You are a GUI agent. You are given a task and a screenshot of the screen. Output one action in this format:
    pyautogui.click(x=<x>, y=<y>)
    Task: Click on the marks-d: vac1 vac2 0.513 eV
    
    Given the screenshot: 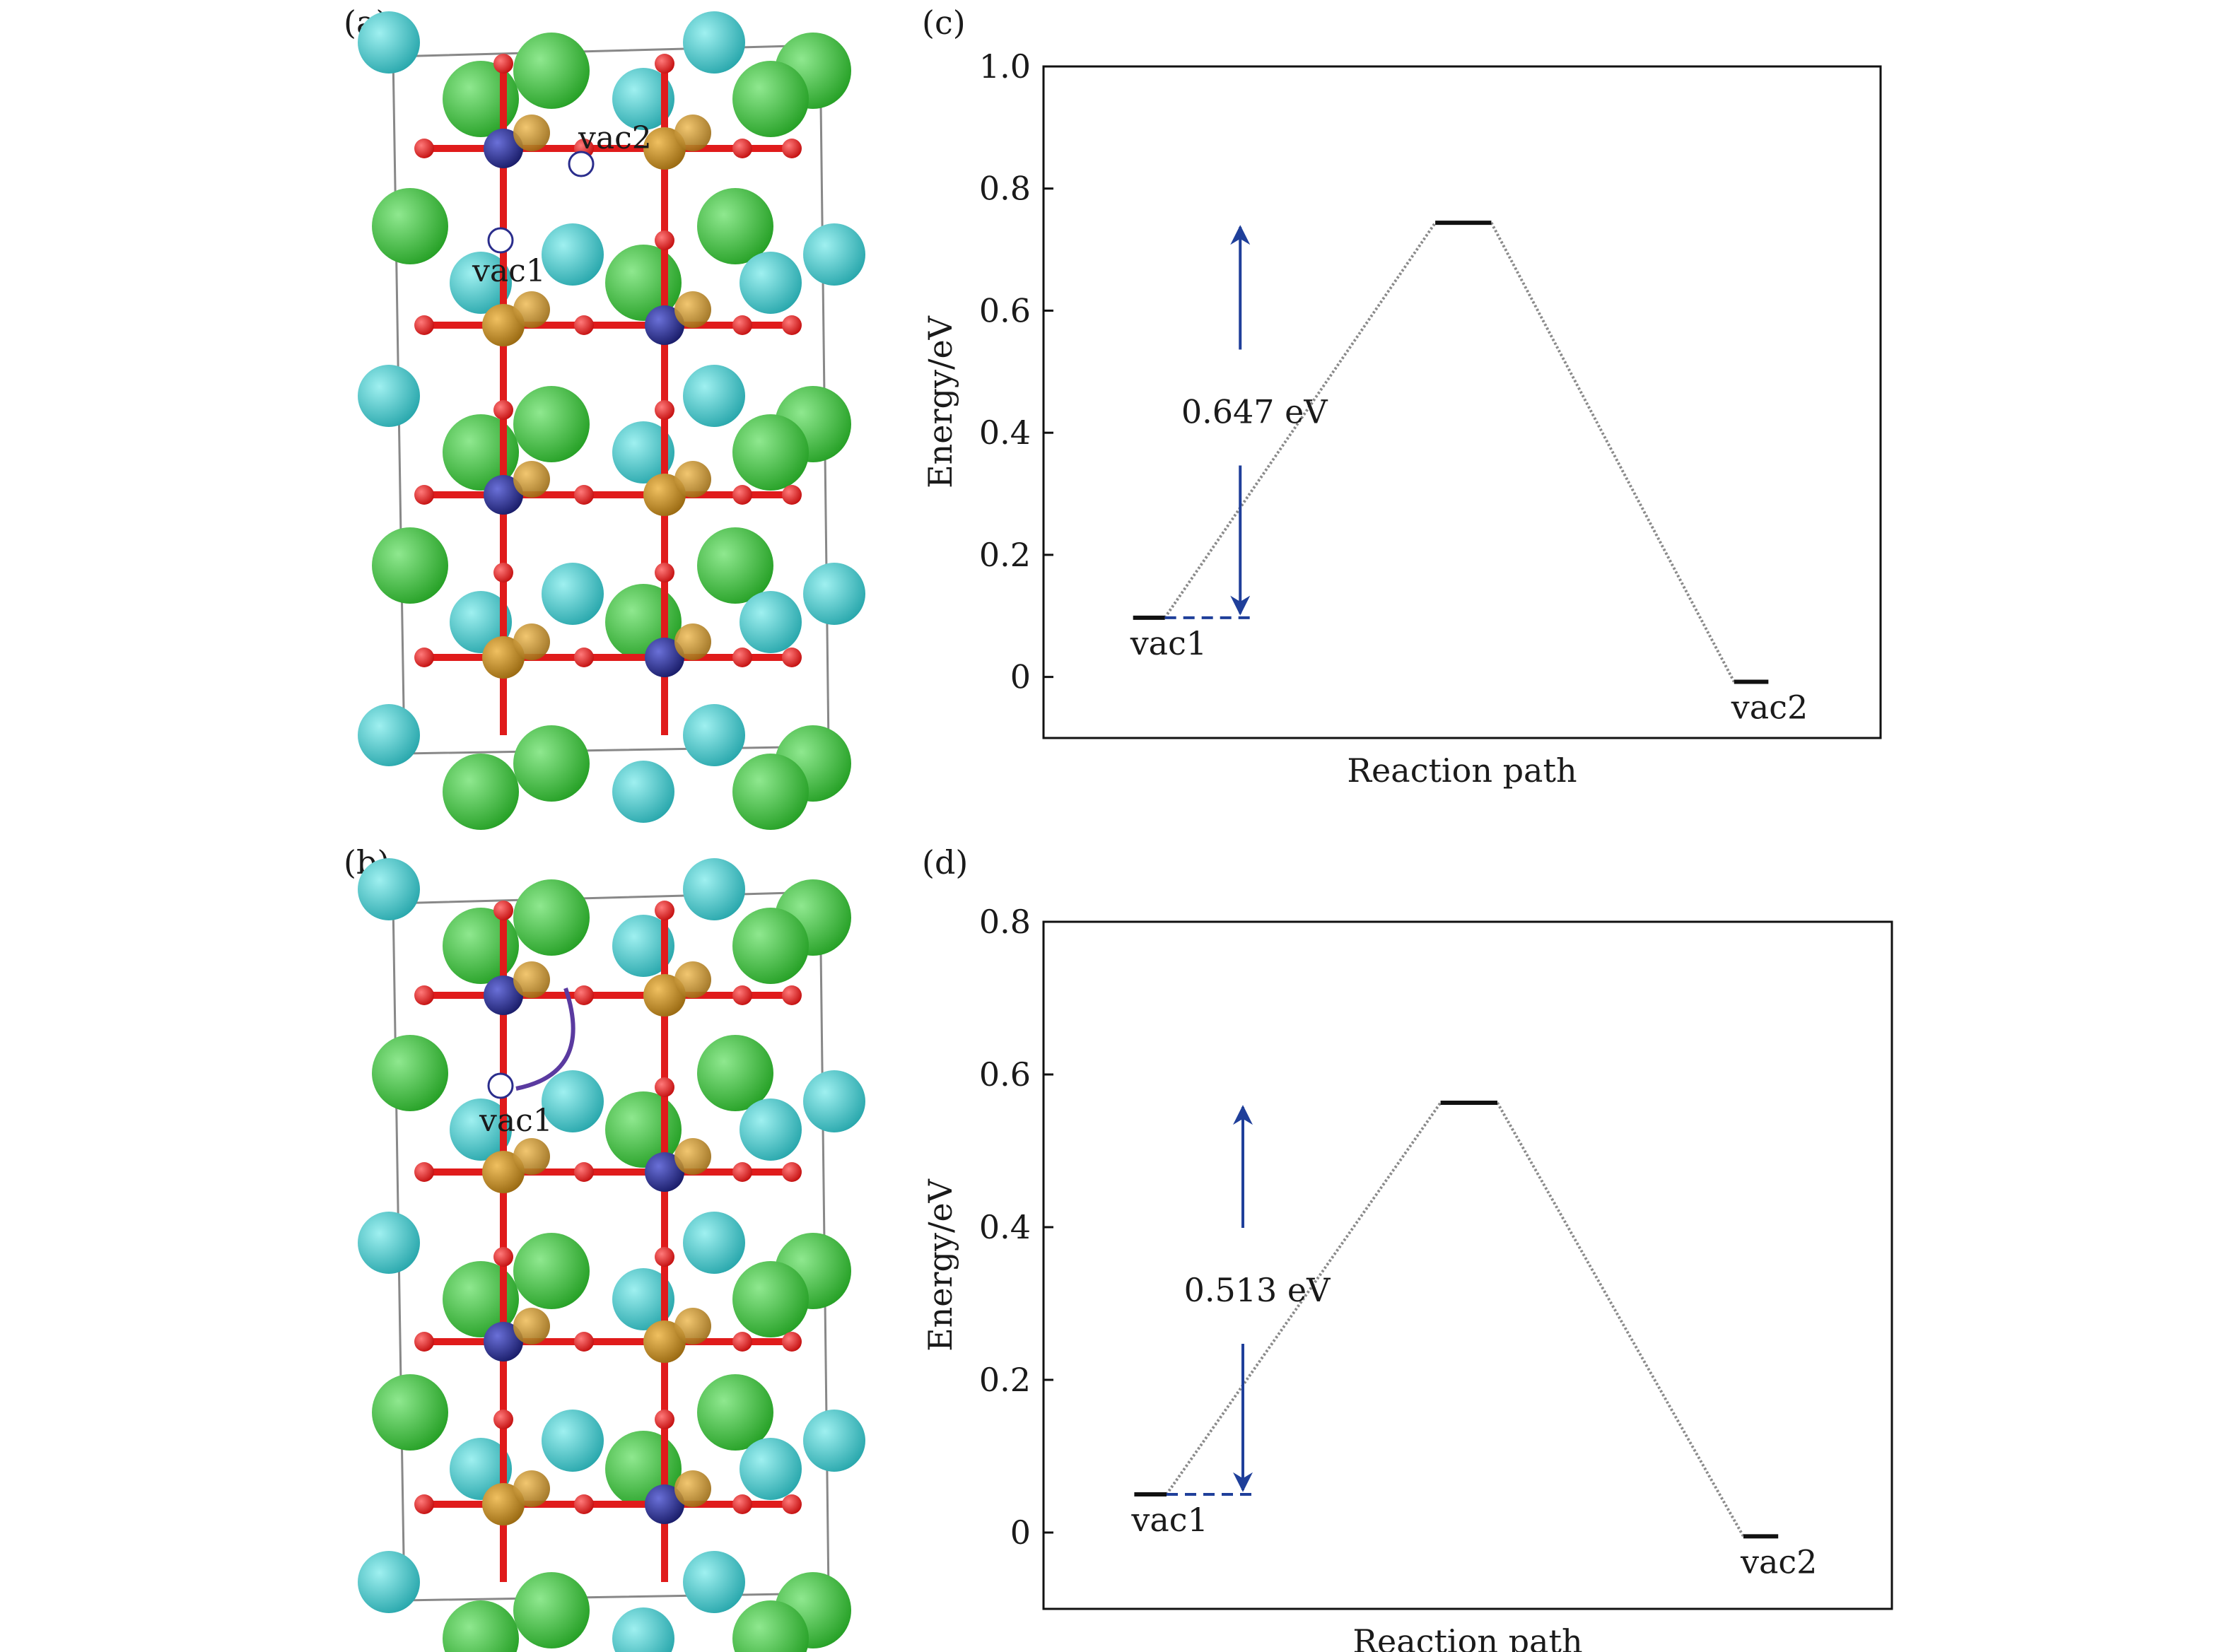 What is the action you would take?
    pyautogui.click(x=1473, y=1340)
    